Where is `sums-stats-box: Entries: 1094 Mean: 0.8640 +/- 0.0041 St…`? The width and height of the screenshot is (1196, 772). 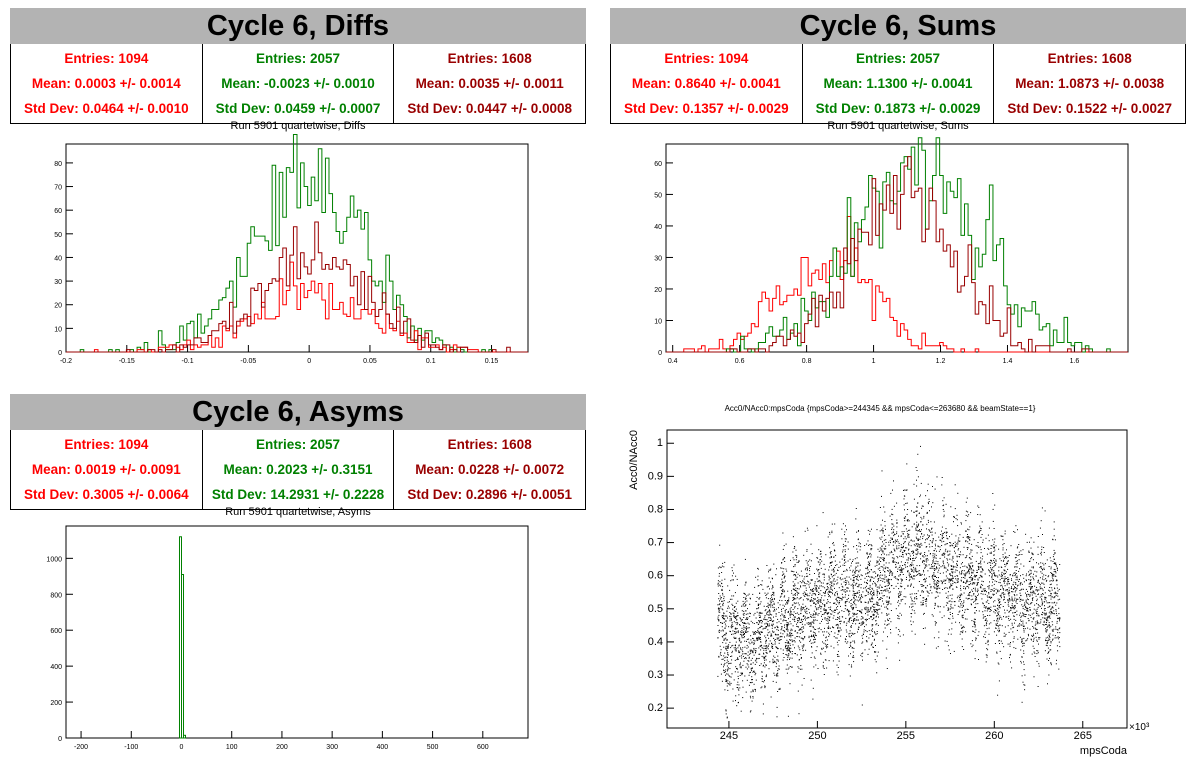 sums-stats-box: Entries: 1094 Mean: 0.8640 +/- 0.0041 St… is located at coordinates (898, 84).